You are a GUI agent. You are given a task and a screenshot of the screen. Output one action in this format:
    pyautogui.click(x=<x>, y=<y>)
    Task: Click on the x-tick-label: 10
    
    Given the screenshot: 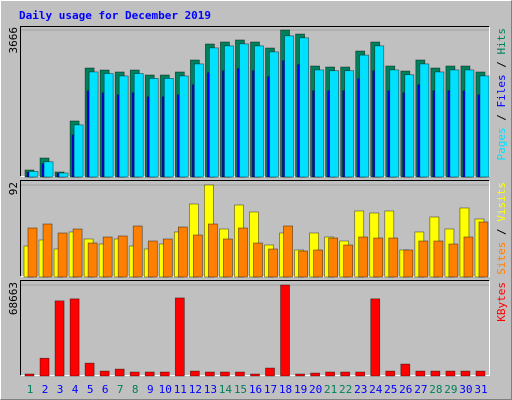 What is the action you would take?
    pyautogui.click(x=165, y=389)
    